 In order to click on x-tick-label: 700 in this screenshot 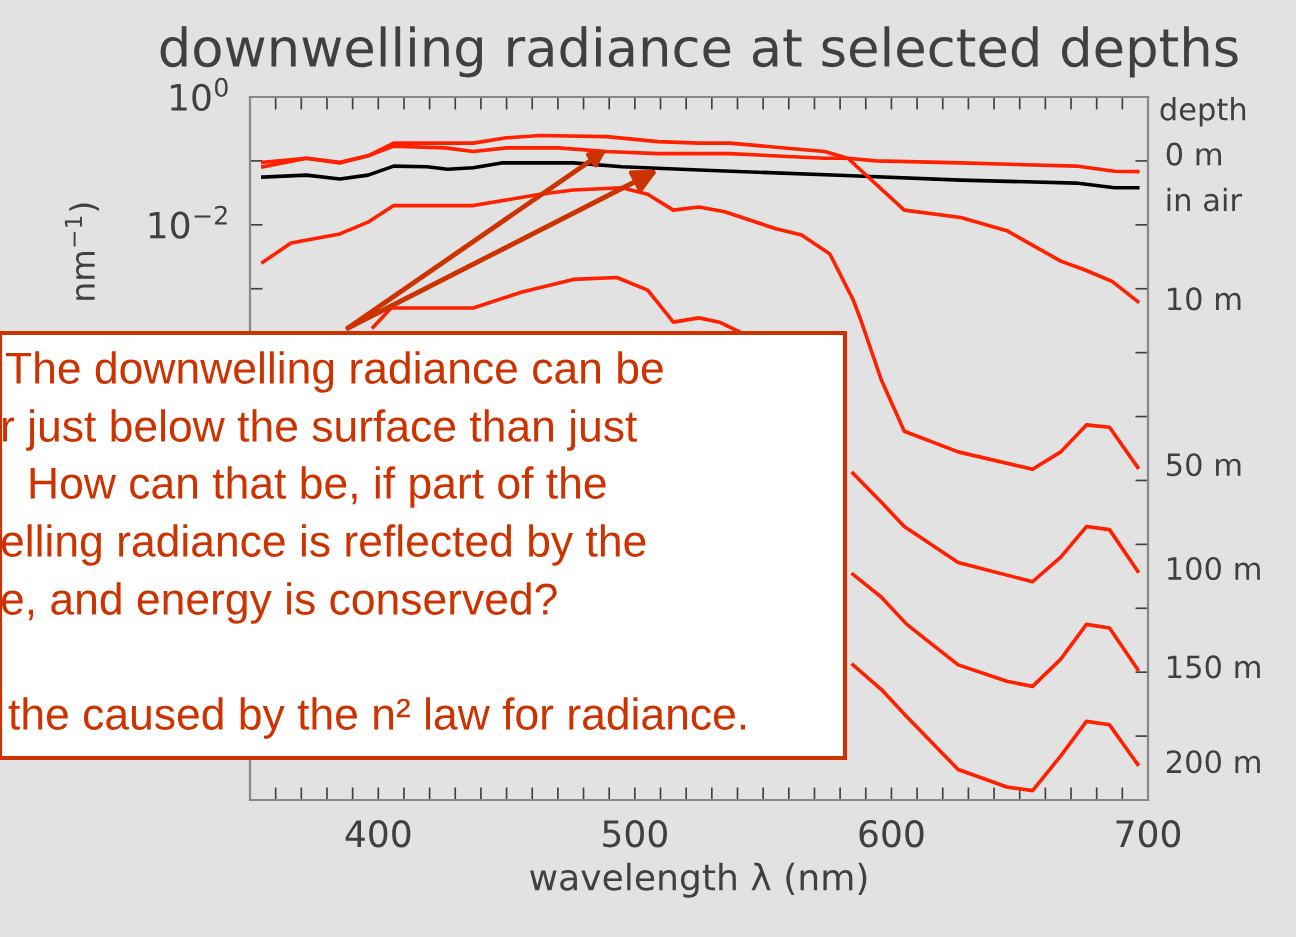, I will do `click(1148, 834)`.